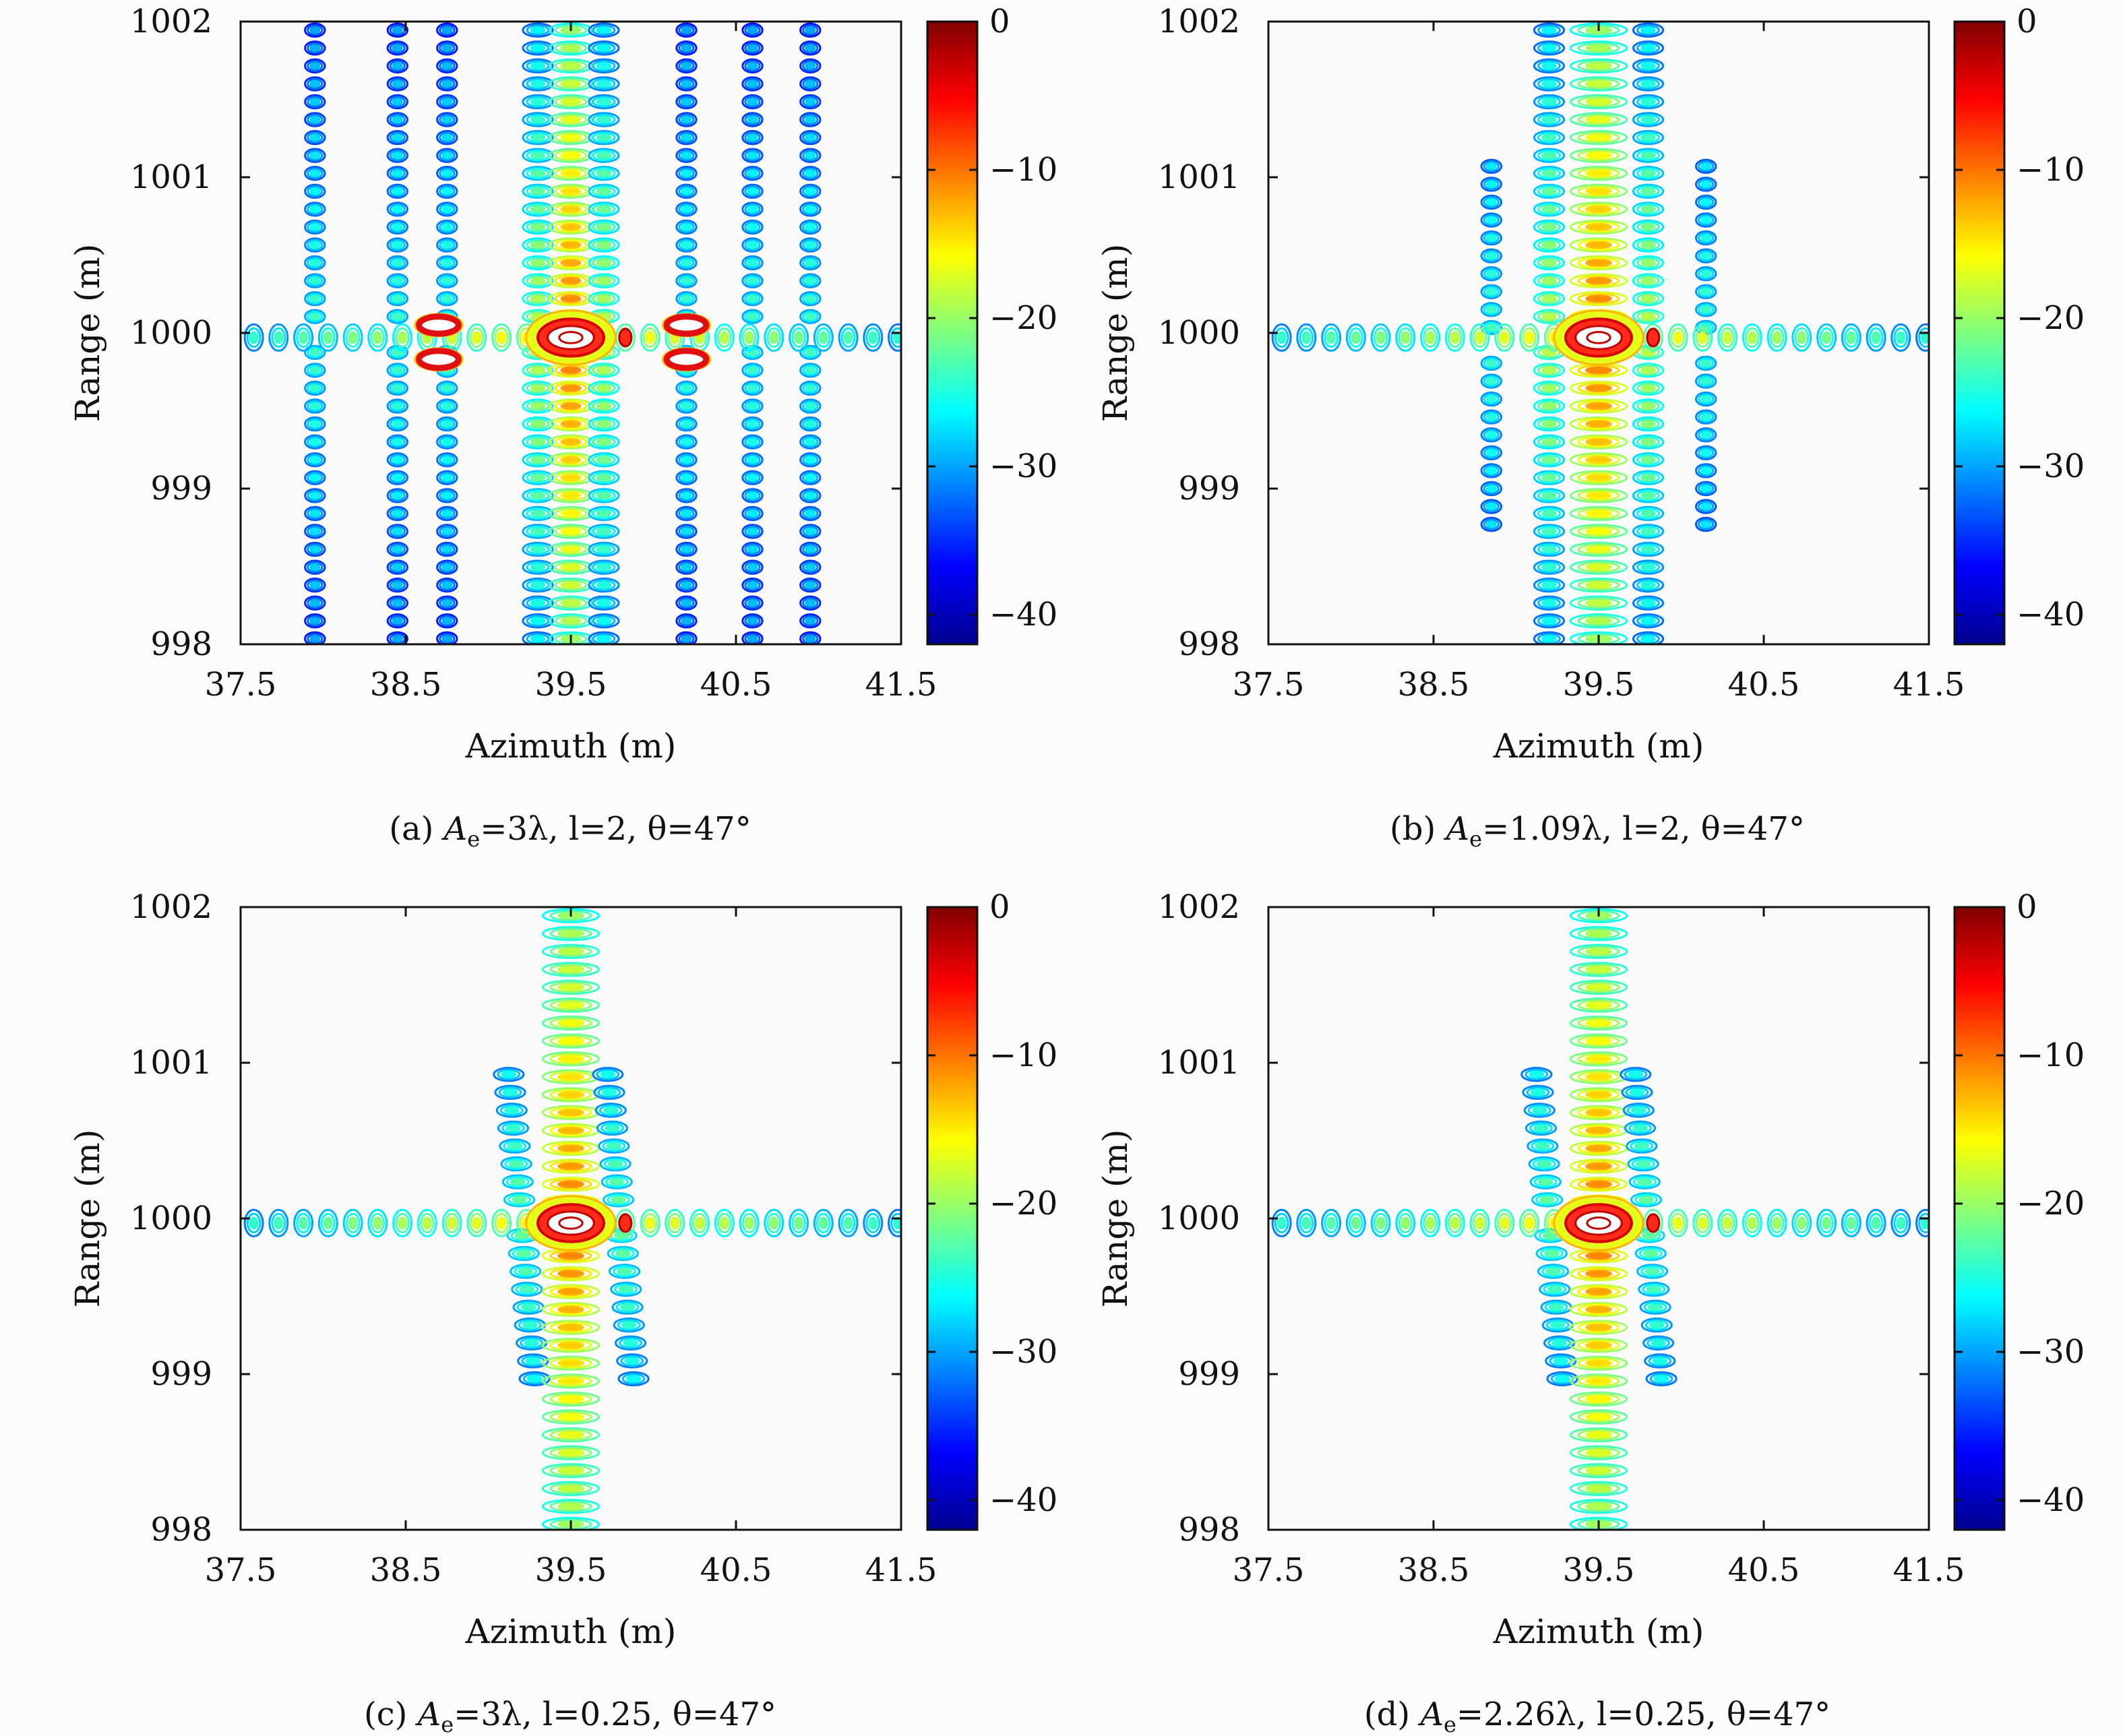 This screenshot has width=2123, height=1736. What do you see at coordinates (171, 177) in the screenshot?
I see `y-tick-label: 1001` at bounding box center [171, 177].